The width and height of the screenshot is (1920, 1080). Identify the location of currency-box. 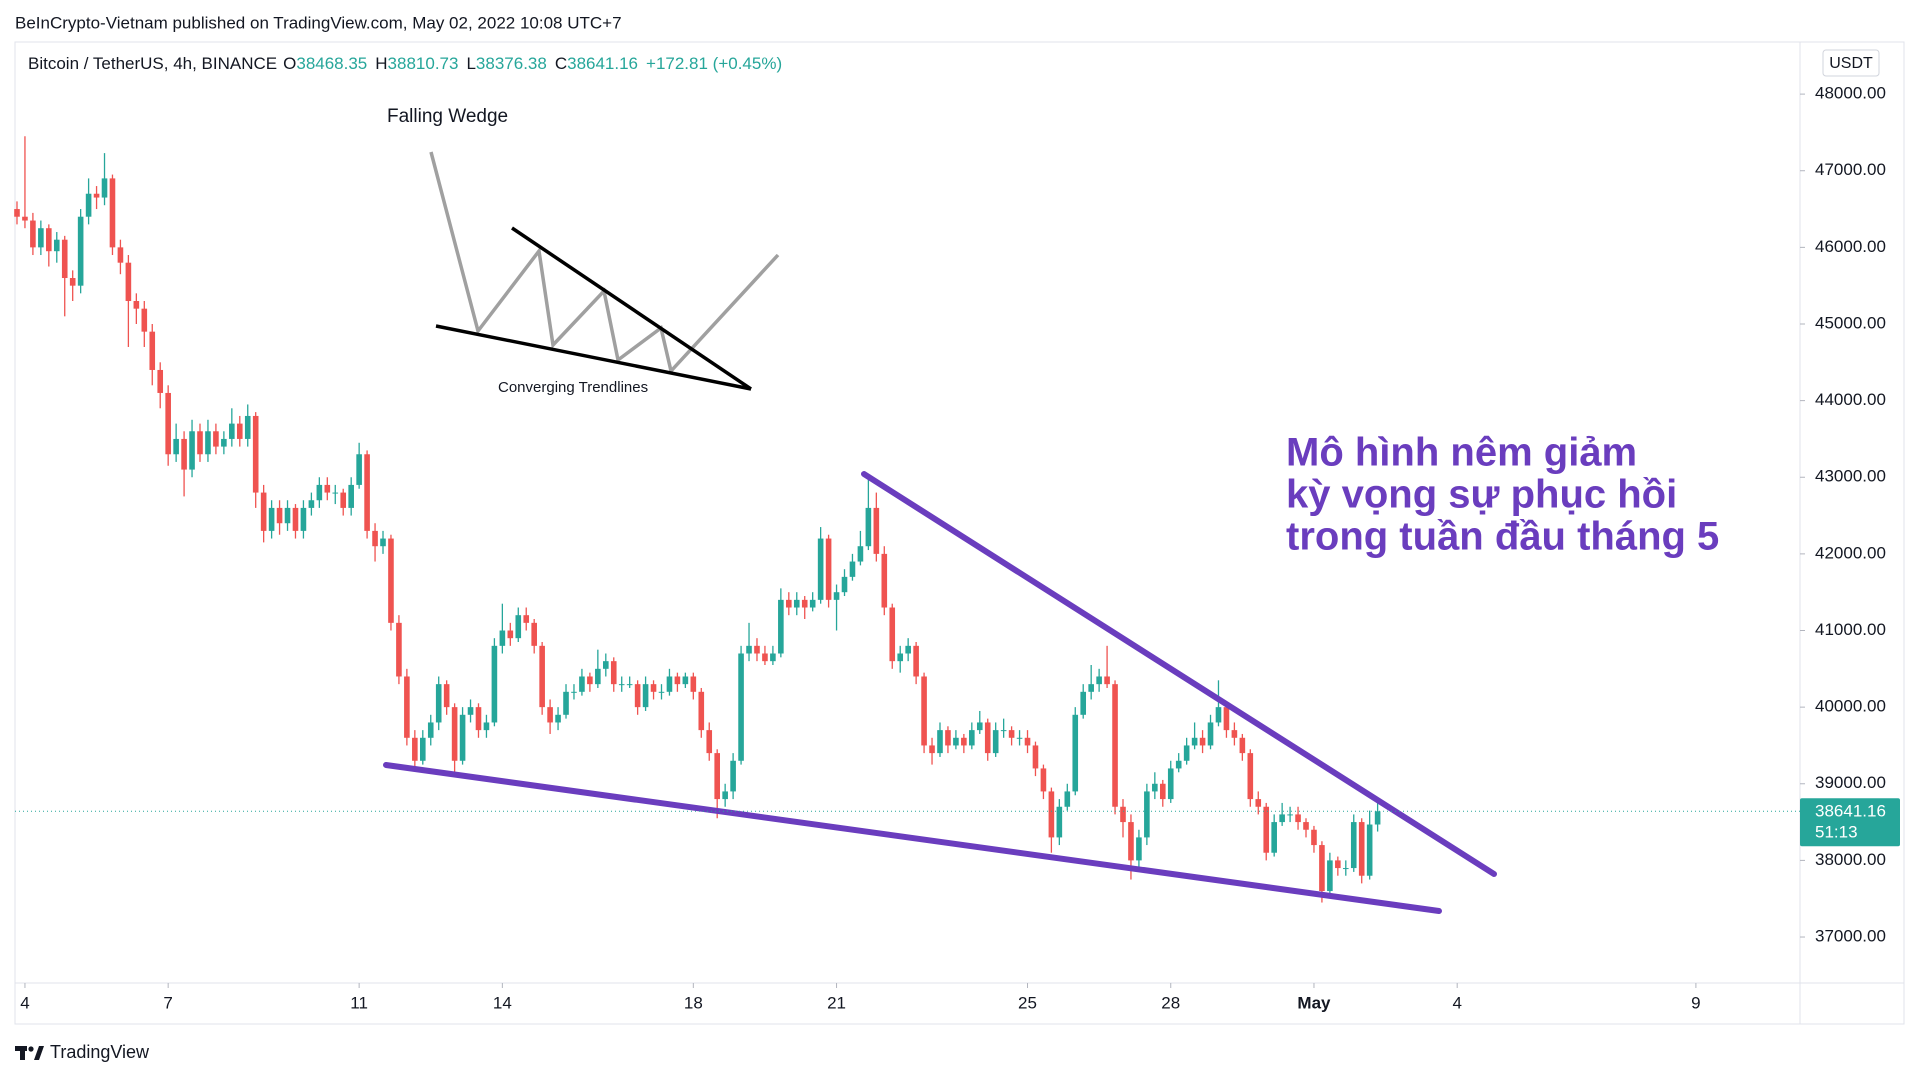
(1851, 63).